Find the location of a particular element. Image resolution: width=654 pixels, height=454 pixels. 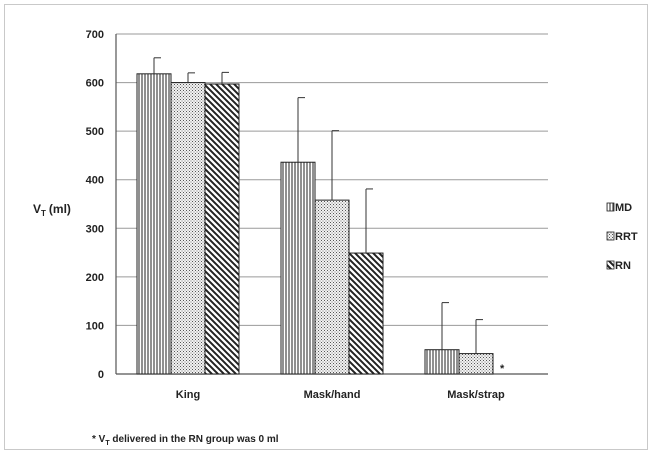

bar-rrt-mask-strap is located at coordinates (476, 364).